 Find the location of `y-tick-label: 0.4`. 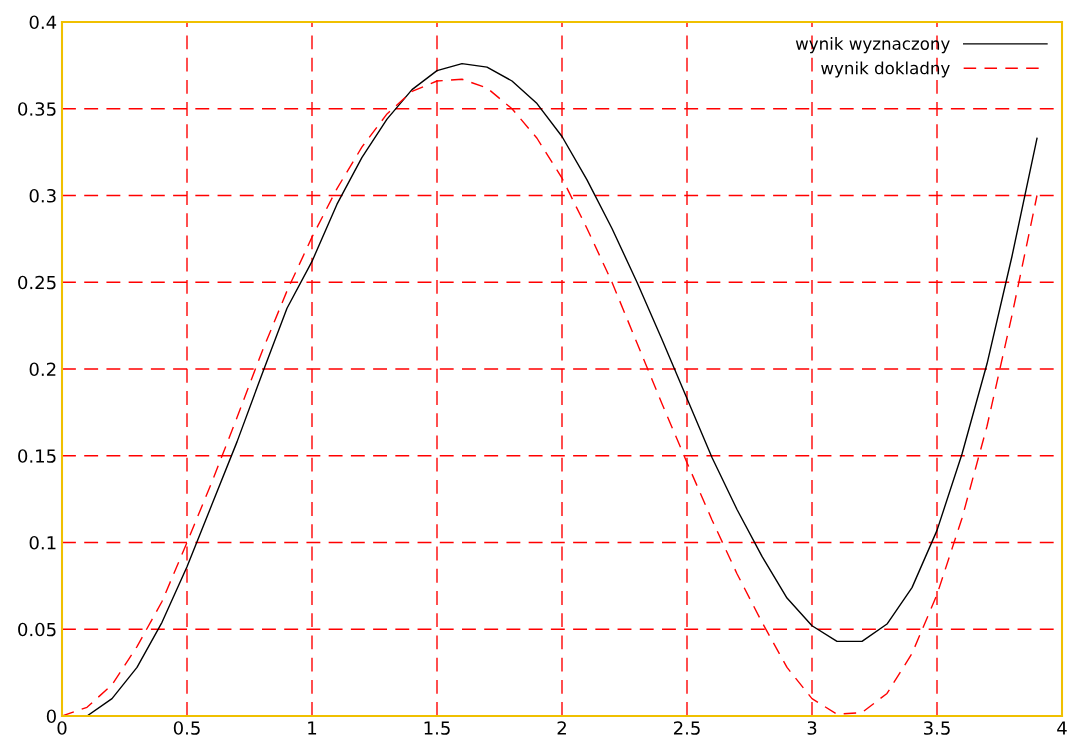

y-tick-label: 0.4 is located at coordinates (43, 22).